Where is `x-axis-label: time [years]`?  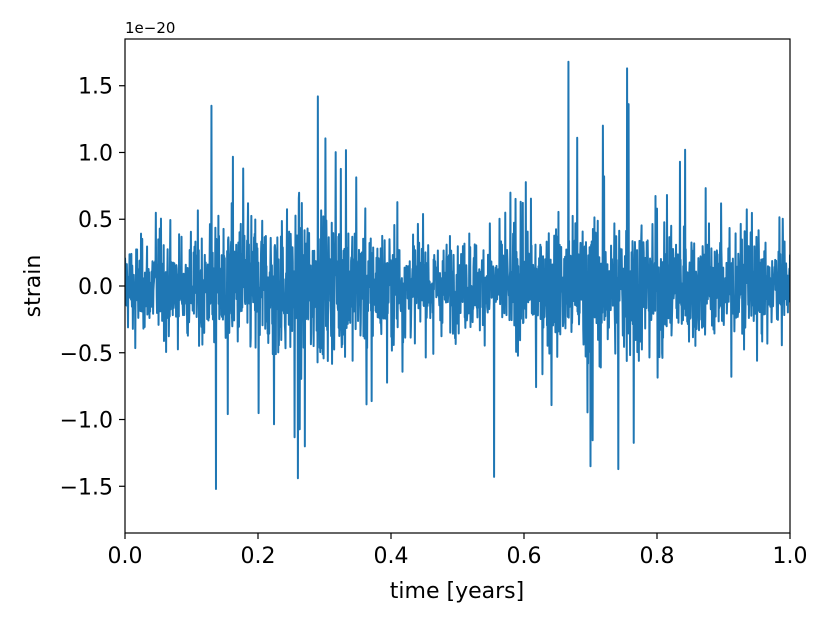
x-axis-label: time [years] is located at coordinates (457, 591).